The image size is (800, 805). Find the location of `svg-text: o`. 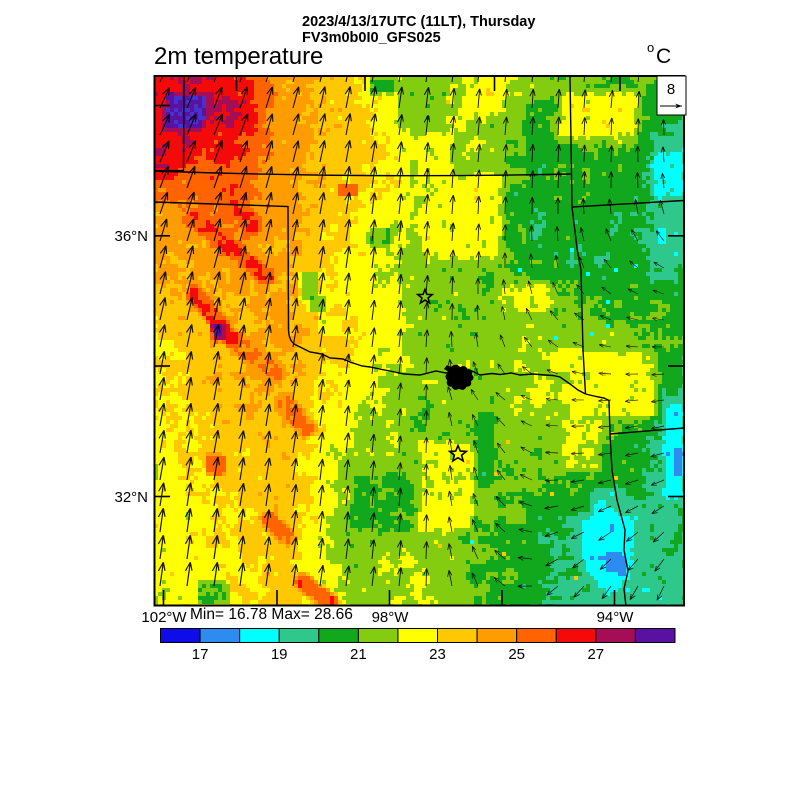

svg-text: o is located at coordinates (650, 47).